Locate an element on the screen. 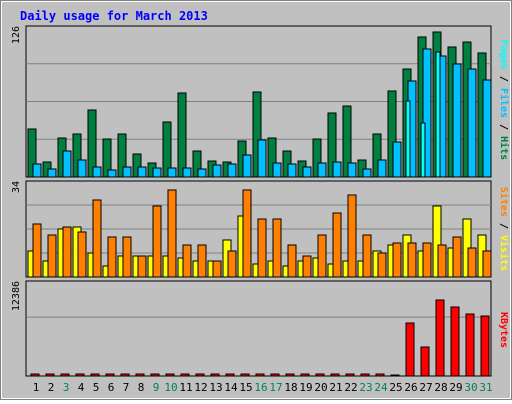  day-label-17: 17 is located at coordinates (275, 387).